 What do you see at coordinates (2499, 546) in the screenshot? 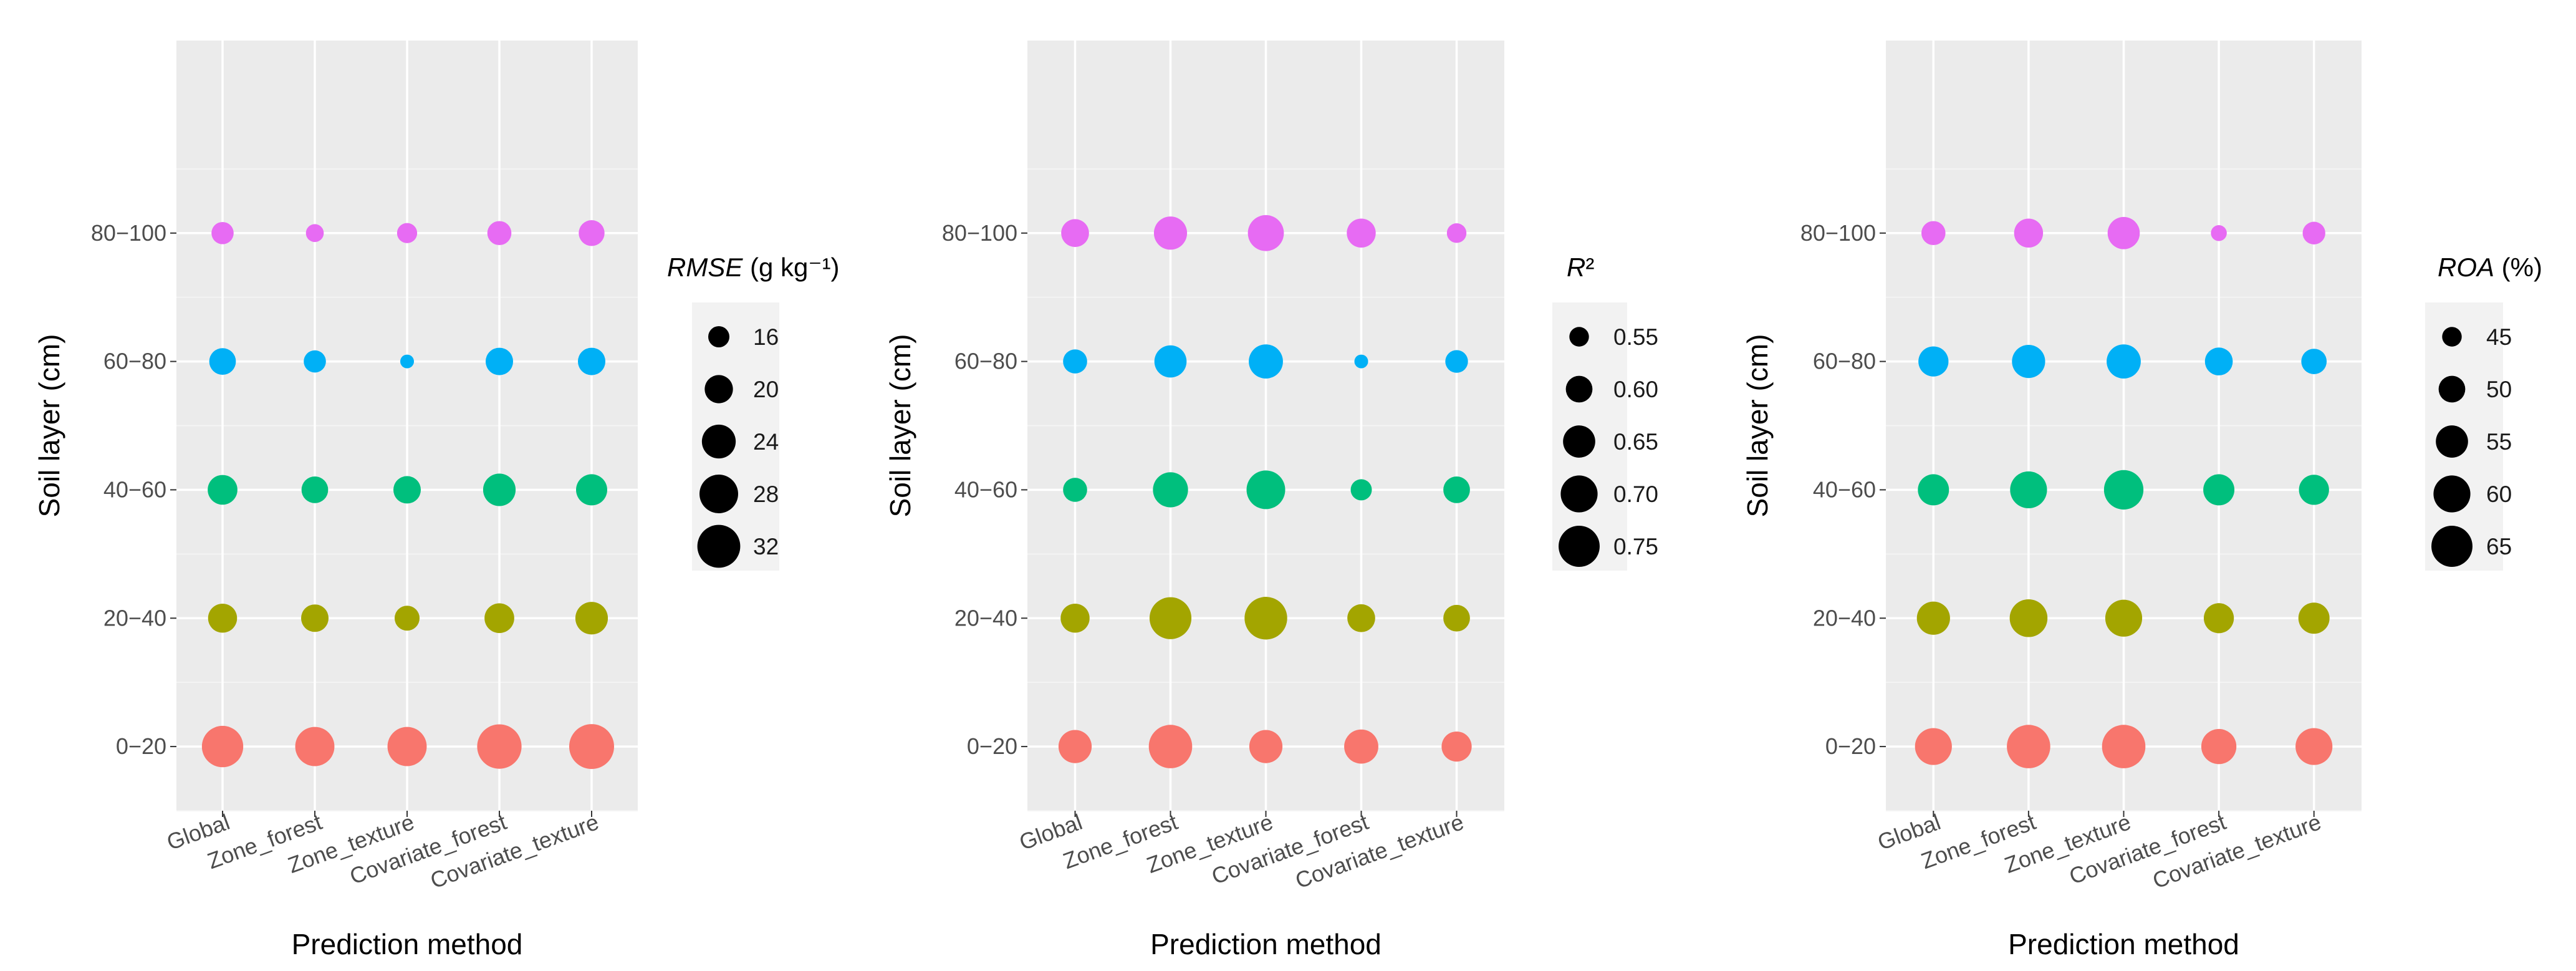
I see `legend-label: 65` at bounding box center [2499, 546].